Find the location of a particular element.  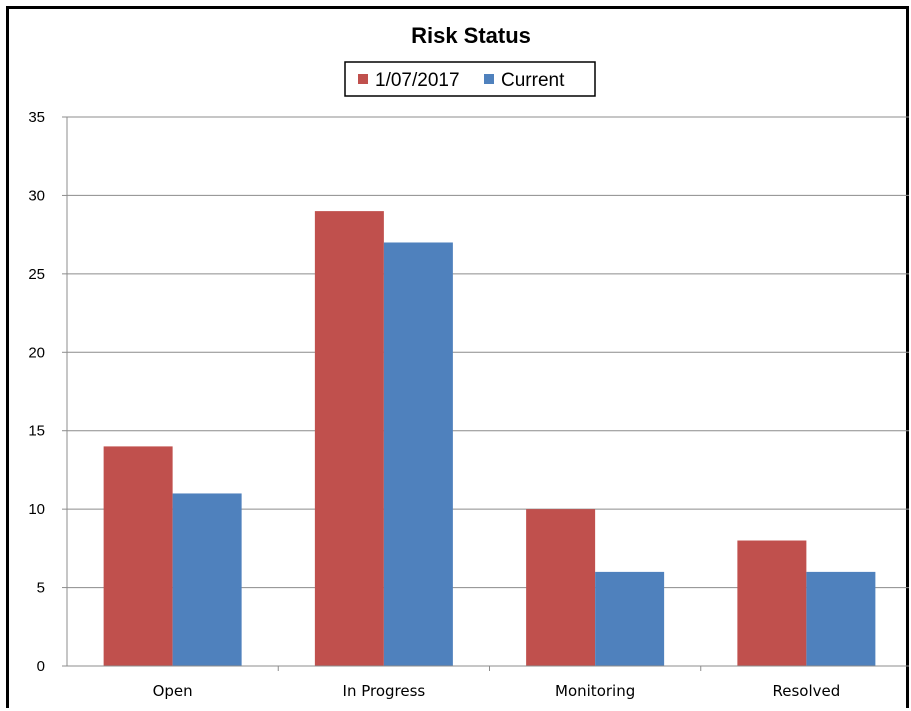

y-tick-label: 15 is located at coordinates (36, 431).